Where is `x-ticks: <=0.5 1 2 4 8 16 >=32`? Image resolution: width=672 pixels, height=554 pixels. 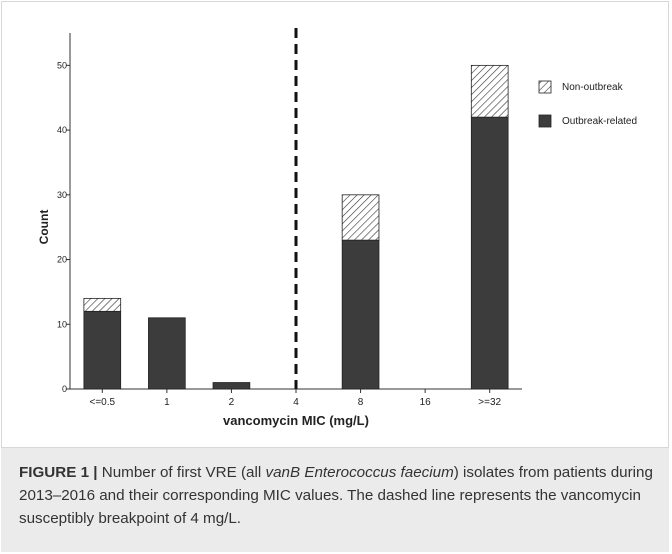 x-ticks: <=0.5 1 2 4 8 16 >=32 is located at coordinates (295, 398).